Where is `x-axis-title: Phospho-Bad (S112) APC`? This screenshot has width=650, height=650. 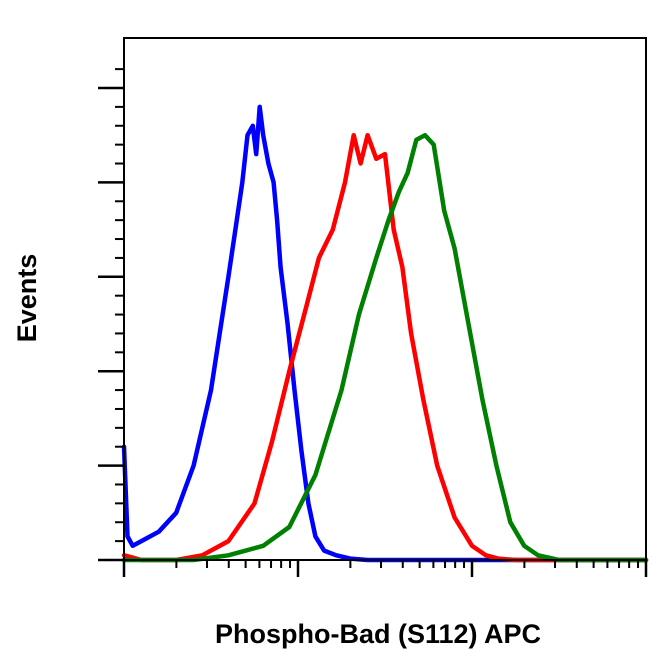
x-axis-title: Phospho-Bad (S112) APC is located at coordinates (378, 634).